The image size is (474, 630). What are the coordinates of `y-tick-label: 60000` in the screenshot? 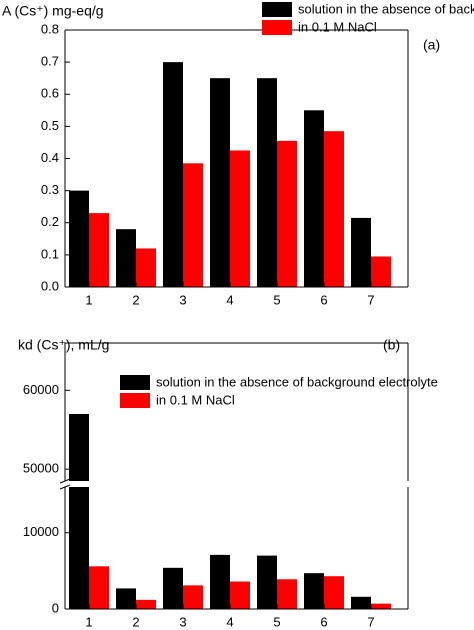 It's located at (41, 389).